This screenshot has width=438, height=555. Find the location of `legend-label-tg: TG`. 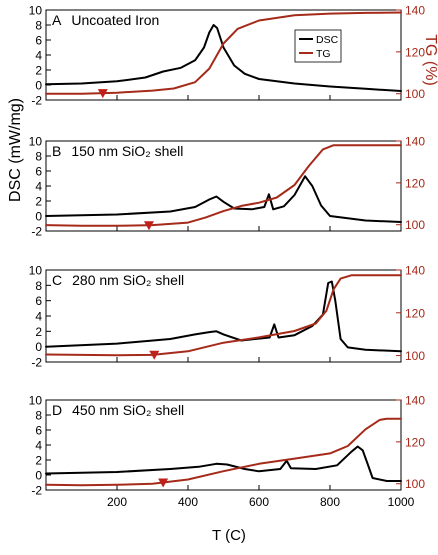

legend-label-tg: TG is located at coordinates (323, 54).